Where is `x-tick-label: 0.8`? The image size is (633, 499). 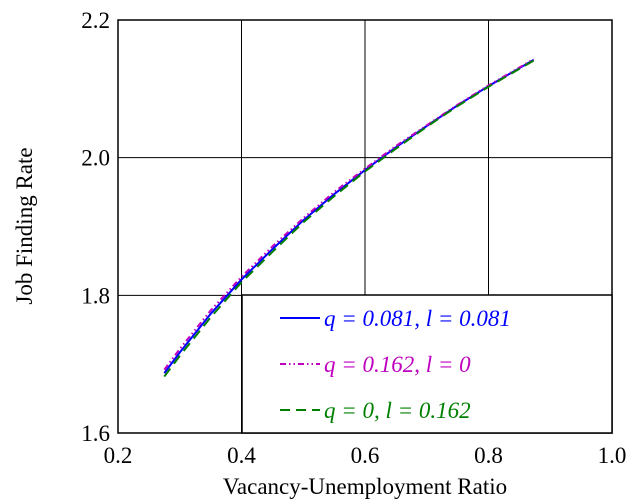
x-tick-label: 0.8 is located at coordinates (488, 455).